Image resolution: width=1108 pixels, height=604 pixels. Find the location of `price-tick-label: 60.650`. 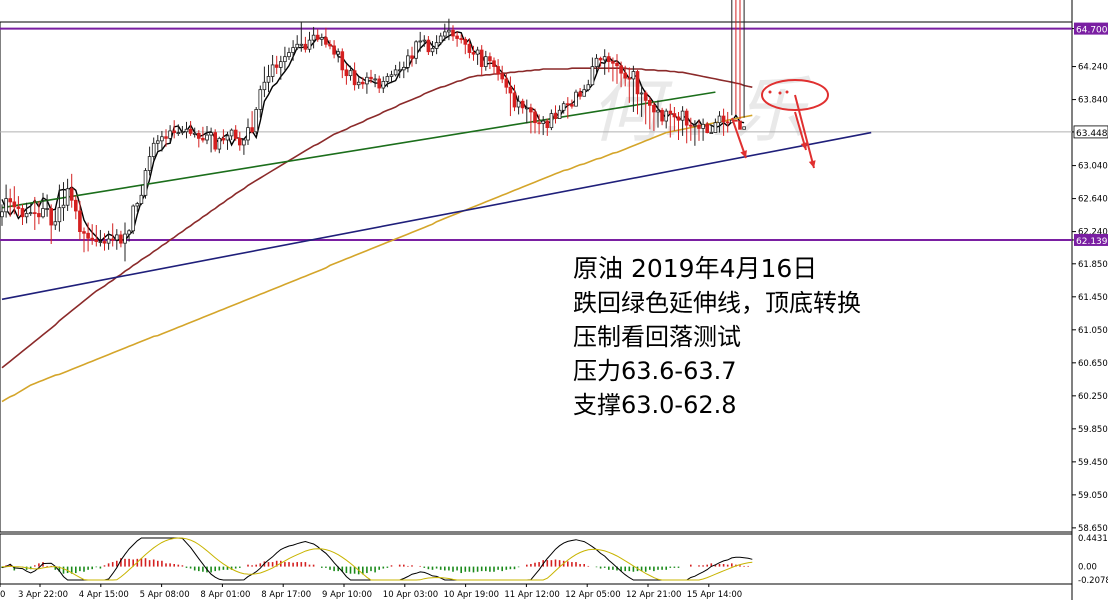

price-tick-label: 60.650 is located at coordinates (1093, 364).